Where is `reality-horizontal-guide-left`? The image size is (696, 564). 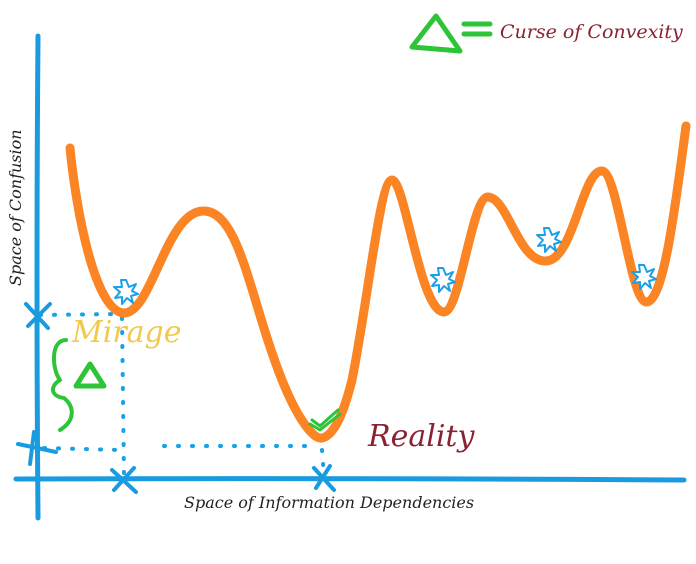
reality-horizontal-guide-left is located at coordinates (82, 449).